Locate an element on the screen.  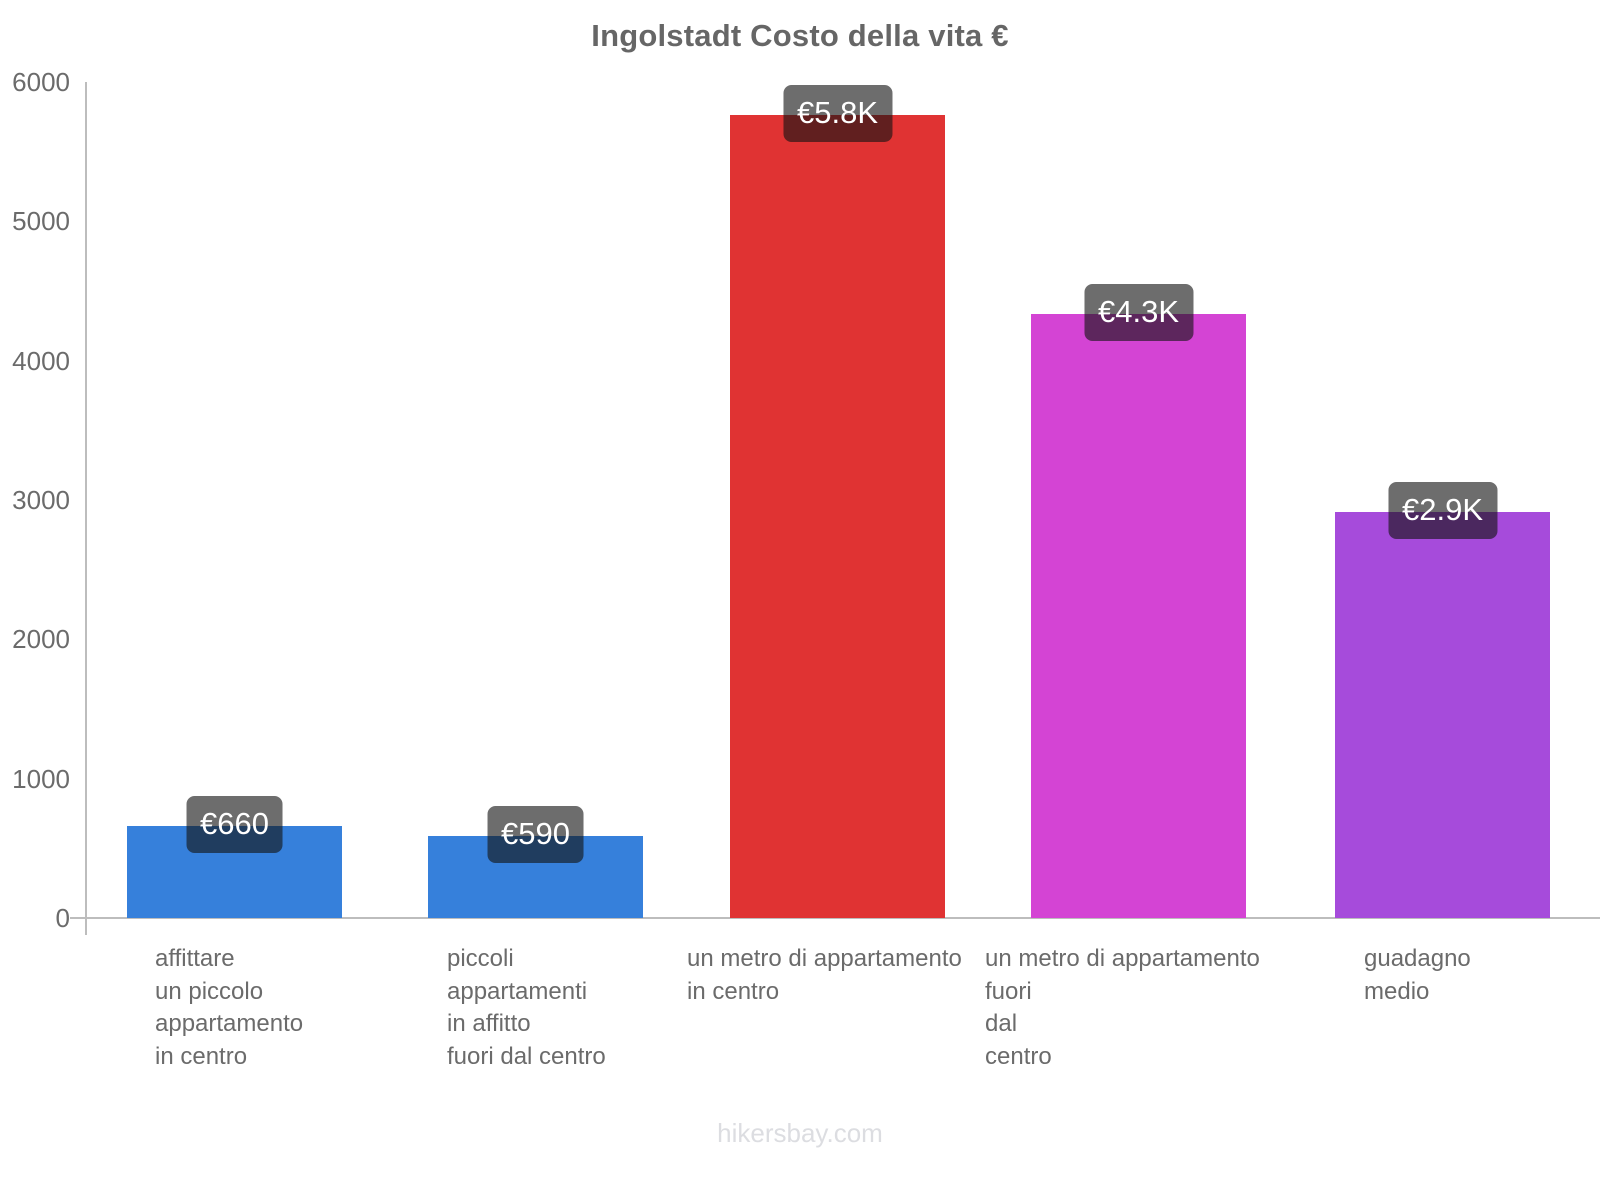
x-axis-label-line: affittare is located at coordinates (195, 958).